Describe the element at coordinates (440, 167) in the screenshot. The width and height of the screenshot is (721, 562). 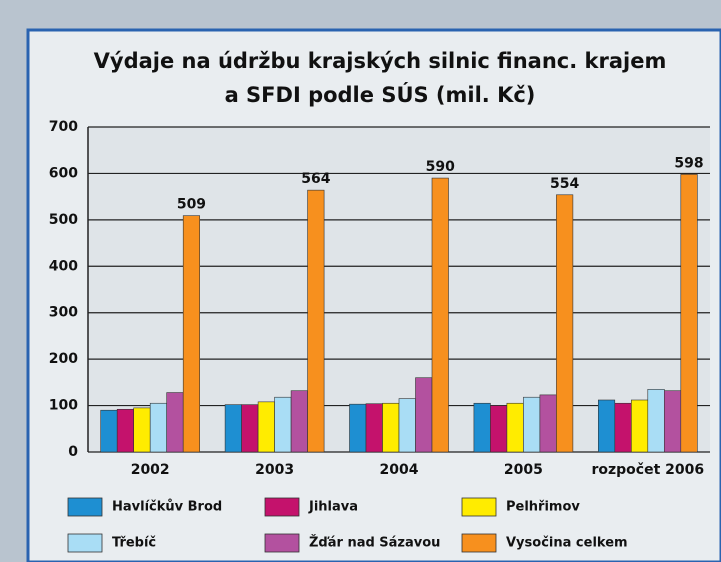
I see `data-label: 590` at that location.